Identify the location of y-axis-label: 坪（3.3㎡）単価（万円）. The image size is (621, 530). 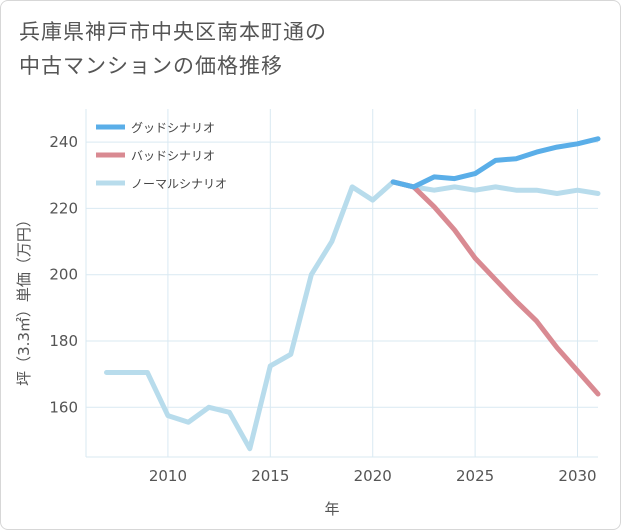
(24, 299).